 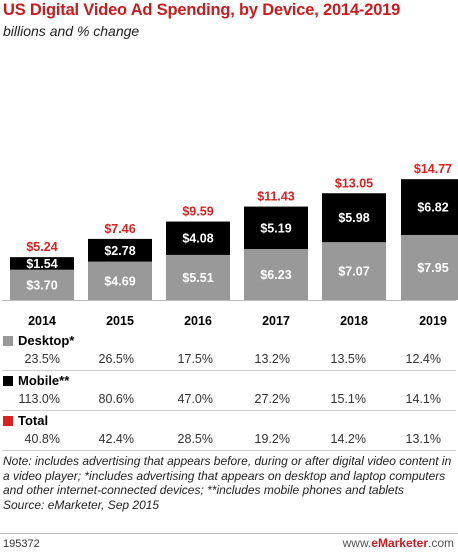 I want to click on series-name: Total, so click(x=33, y=420).